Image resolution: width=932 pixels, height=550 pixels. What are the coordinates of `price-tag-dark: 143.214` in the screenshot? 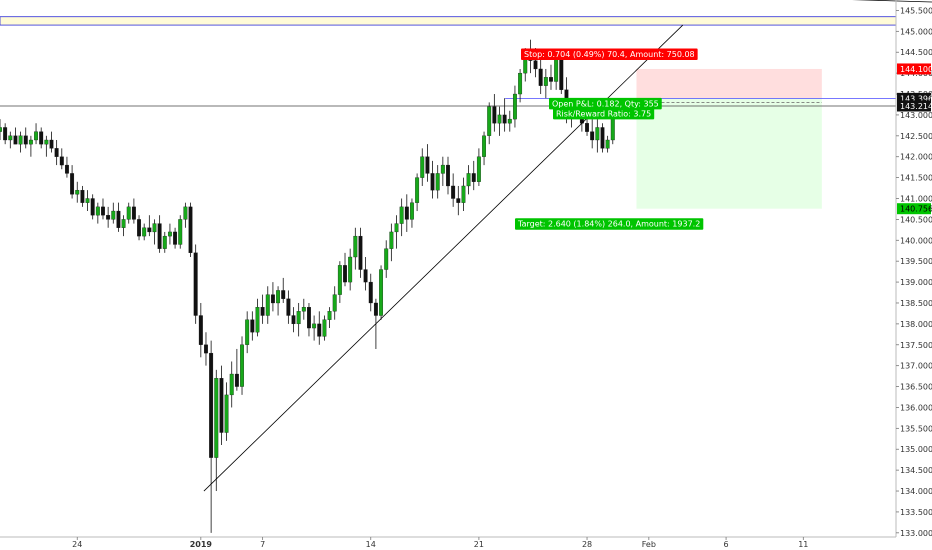 It's located at (914, 106).